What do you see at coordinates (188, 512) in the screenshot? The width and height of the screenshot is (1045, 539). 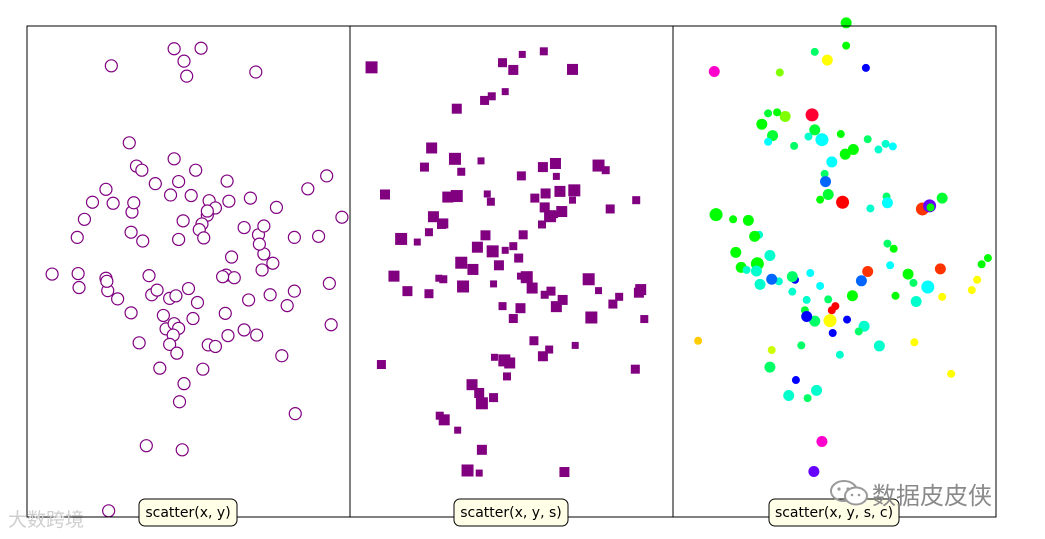 I see `label-box-0: scatter(x, y)` at bounding box center [188, 512].